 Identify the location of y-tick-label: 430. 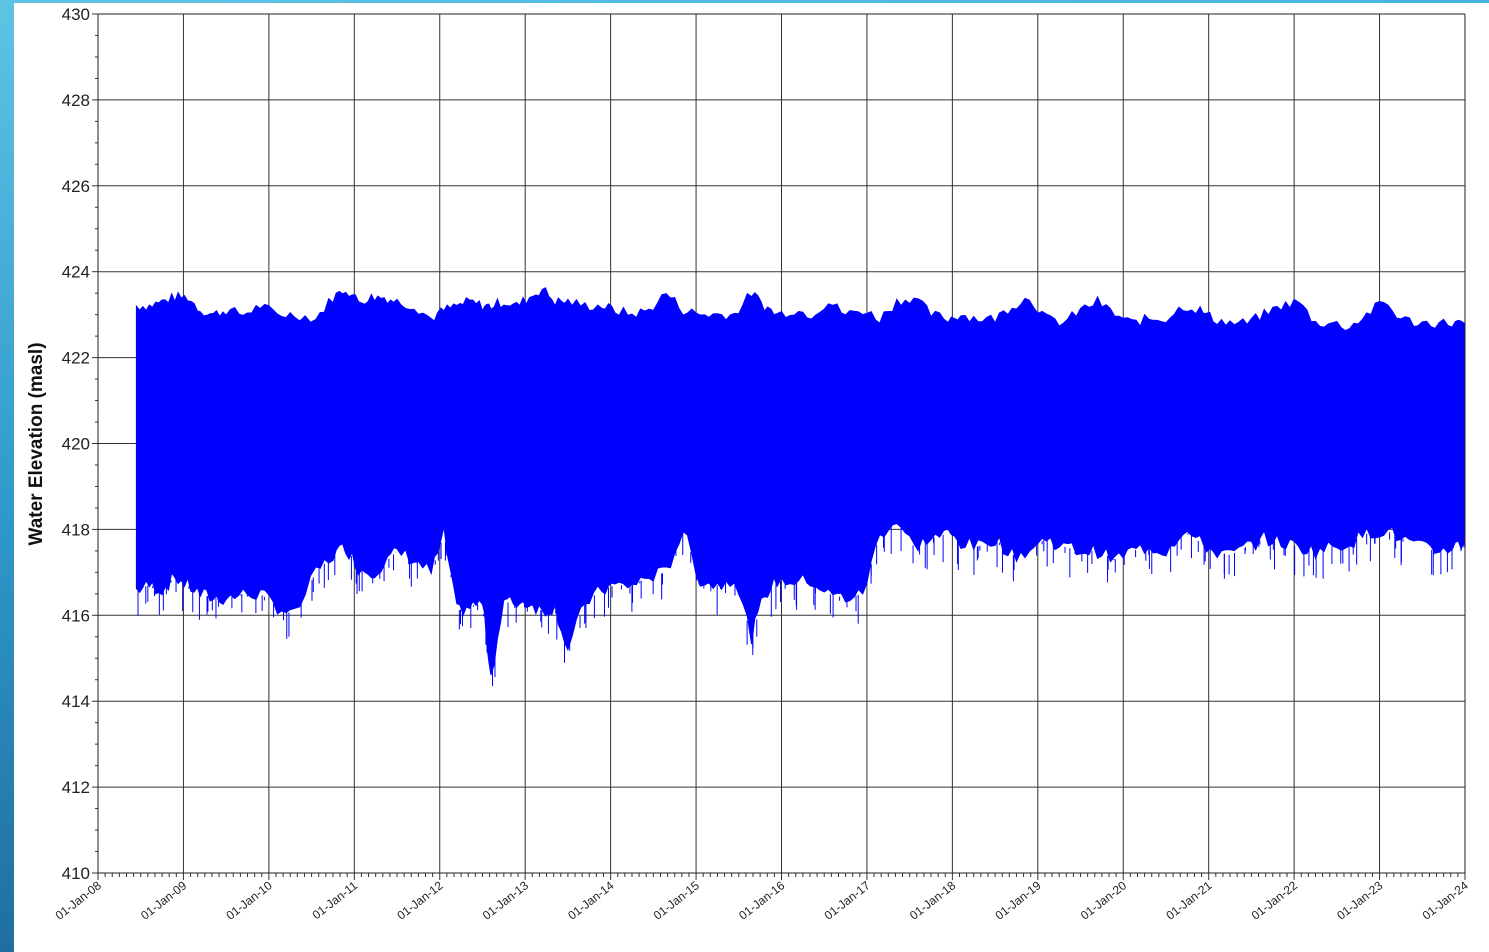
(76, 14).